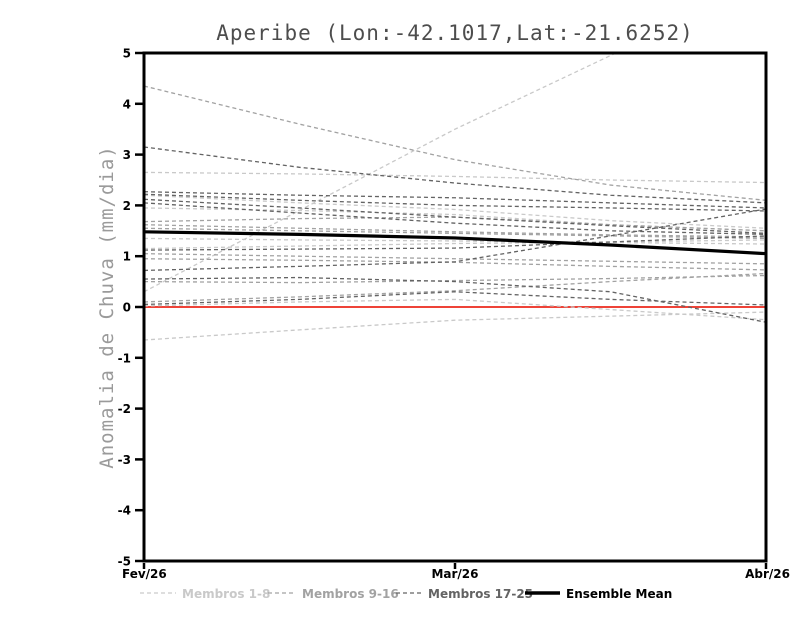 The width and height of the screenshot is (800, 618). I want to click on y-tick-label: 2, so click(127, 206).